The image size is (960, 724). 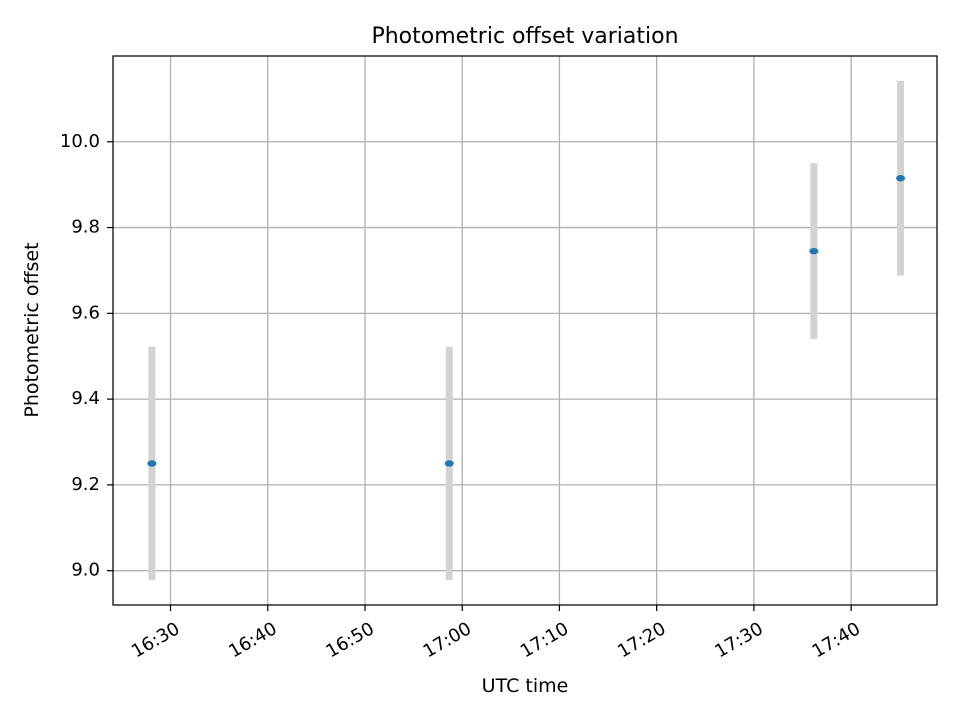 I want to click on y-tick-label: 9.6, so click(x=85, y=312).